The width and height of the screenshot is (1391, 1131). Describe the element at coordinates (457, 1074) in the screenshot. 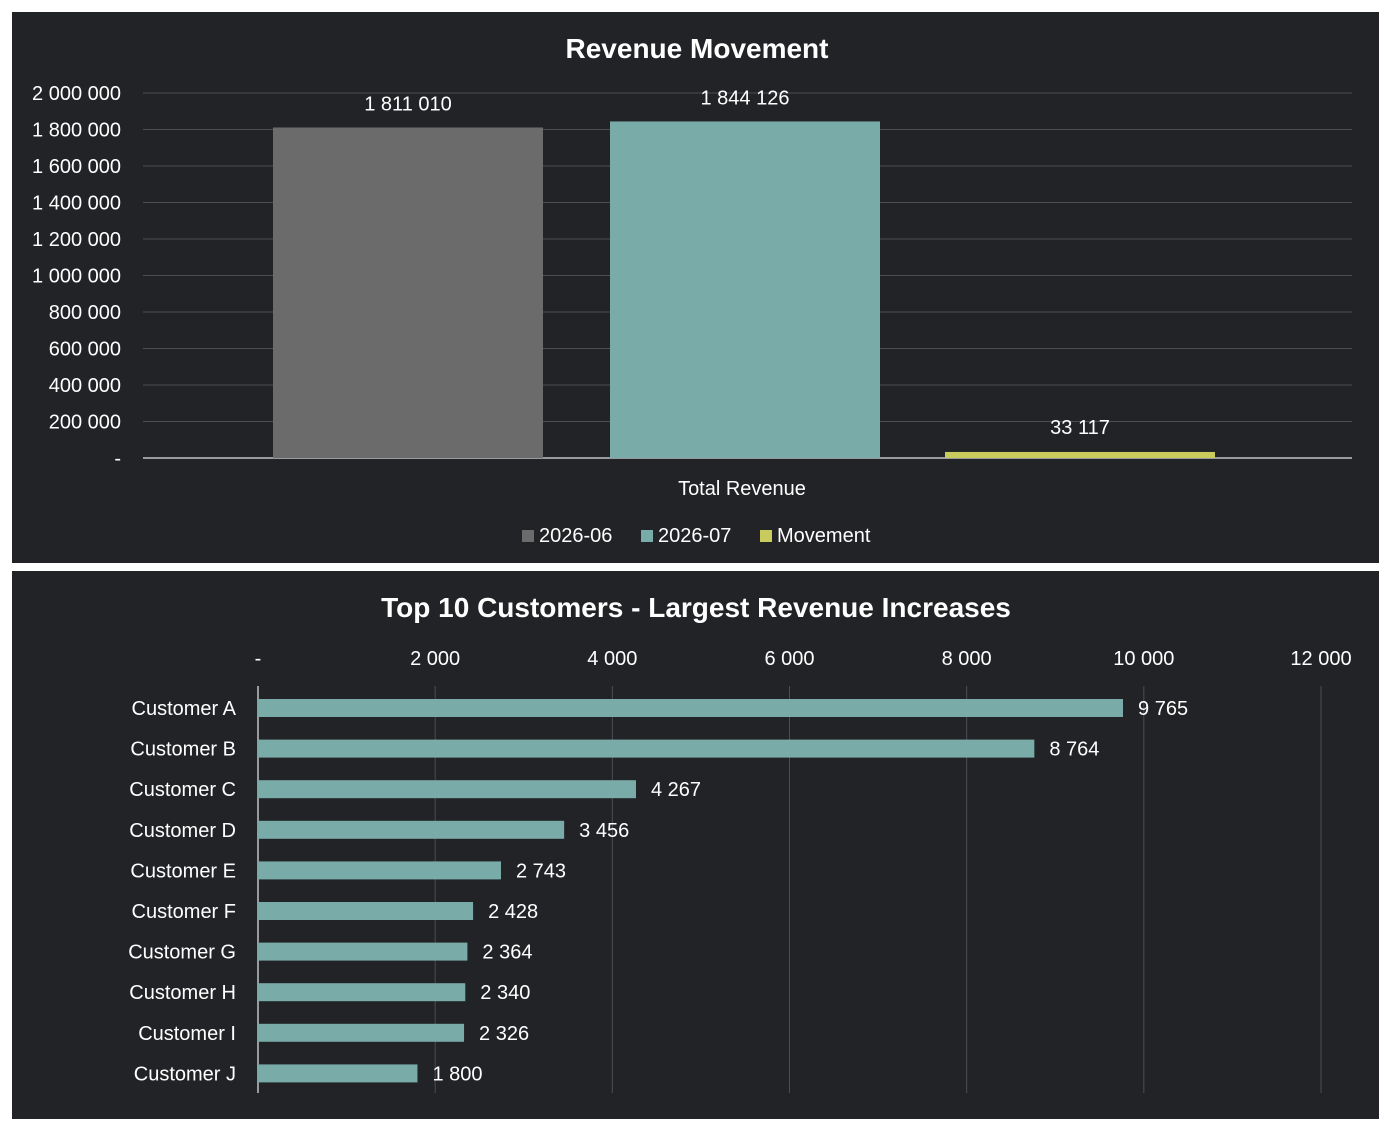

I see `bar-value-label: 1 800` at that location.